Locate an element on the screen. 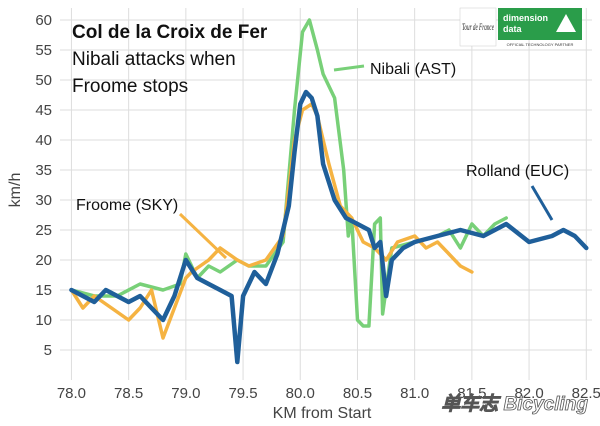 The width and height of the screenshot is (600, 426). tdf-logo-text: Tour de France is located at coordinates (478, 27).